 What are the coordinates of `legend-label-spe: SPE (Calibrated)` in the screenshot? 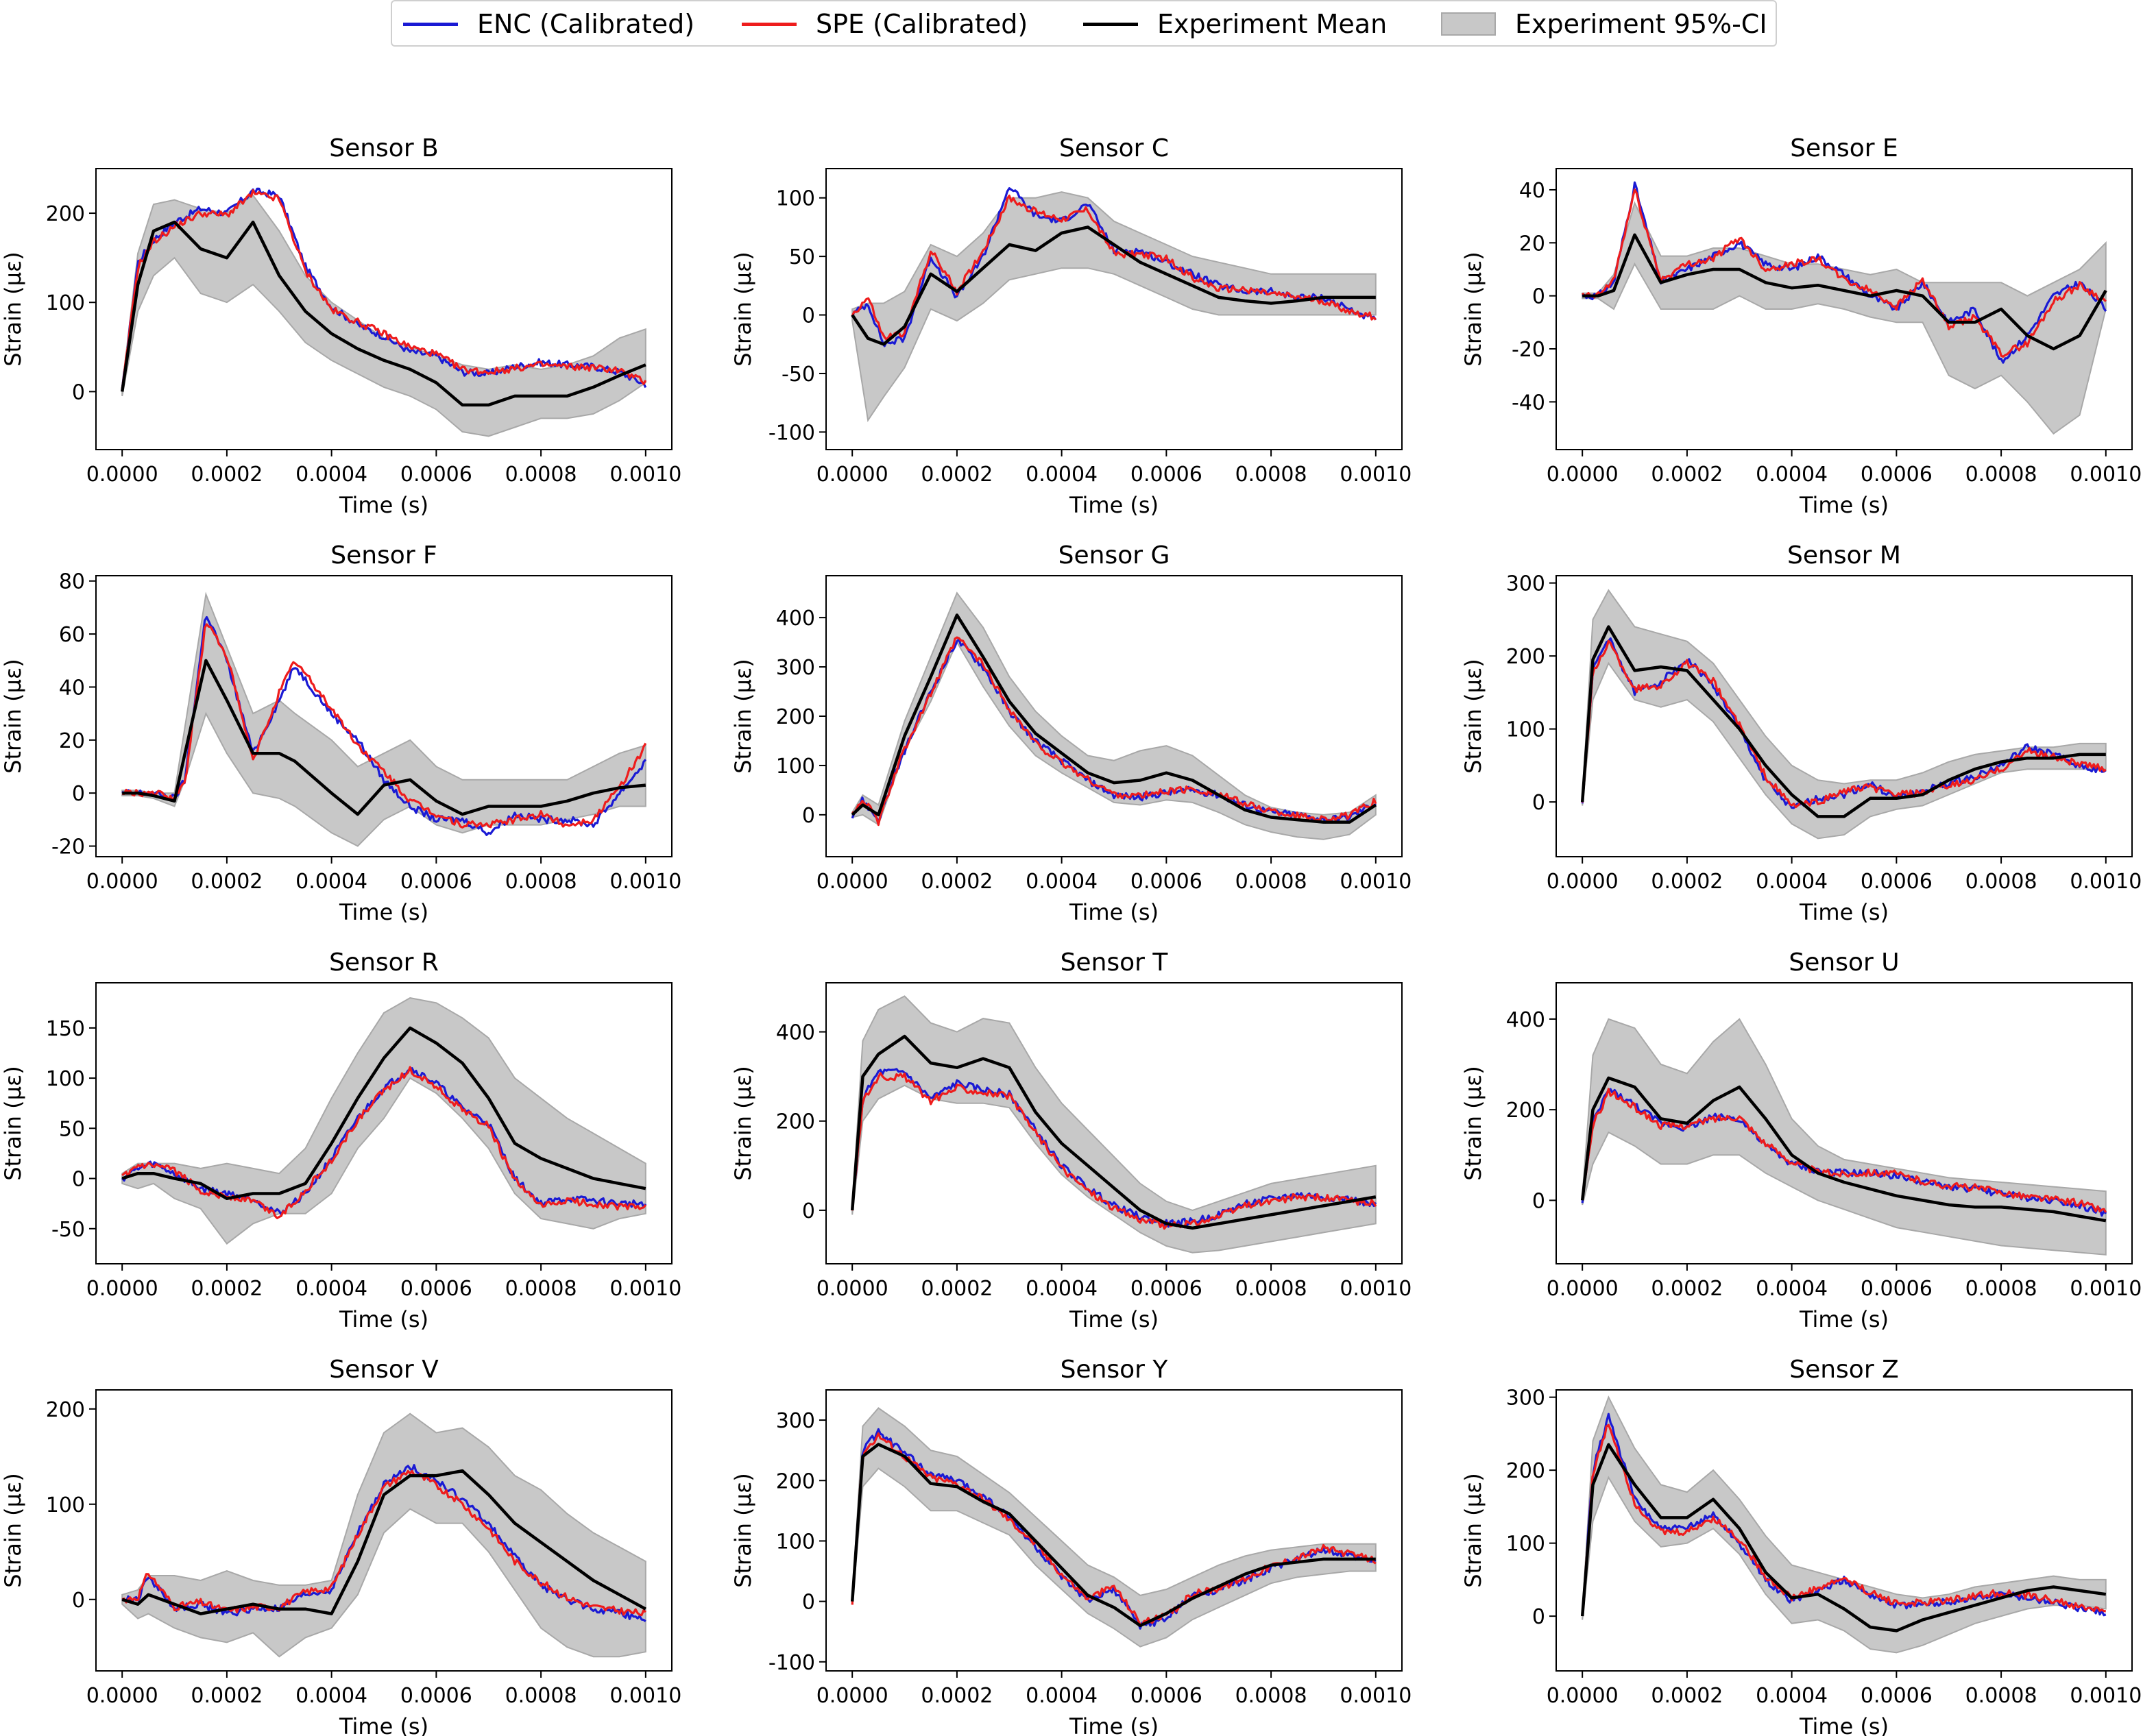 It's located at (922, 24).